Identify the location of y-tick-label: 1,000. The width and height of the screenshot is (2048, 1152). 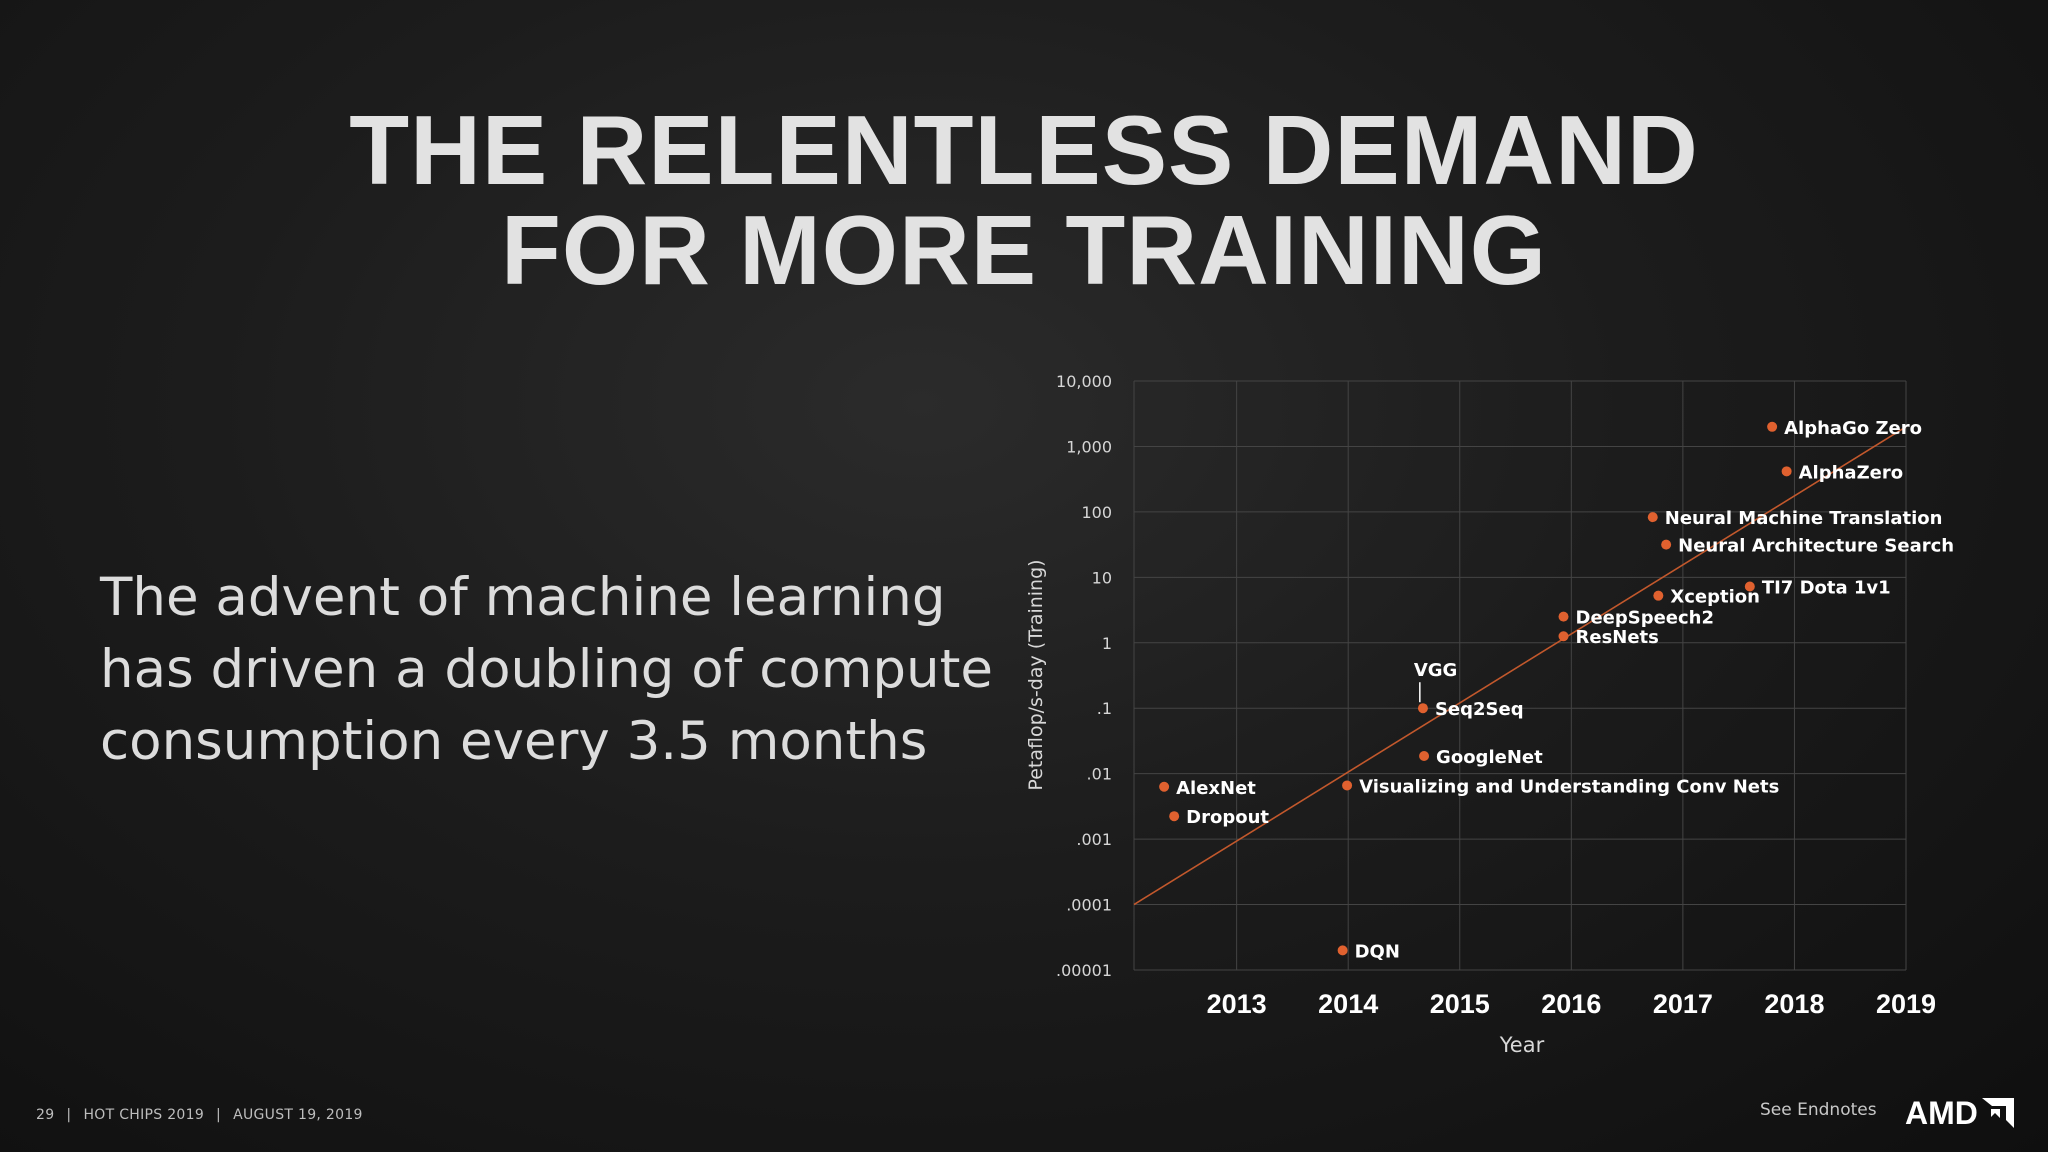
(1089, 446).